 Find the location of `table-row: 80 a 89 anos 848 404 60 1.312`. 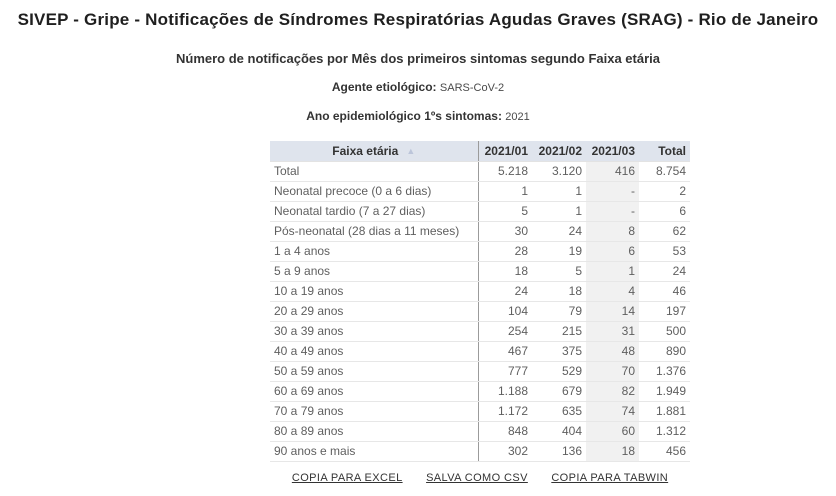

table-row: 80 a 89 anos 848 404 60 1.312 is located at coordinates (480, 431).